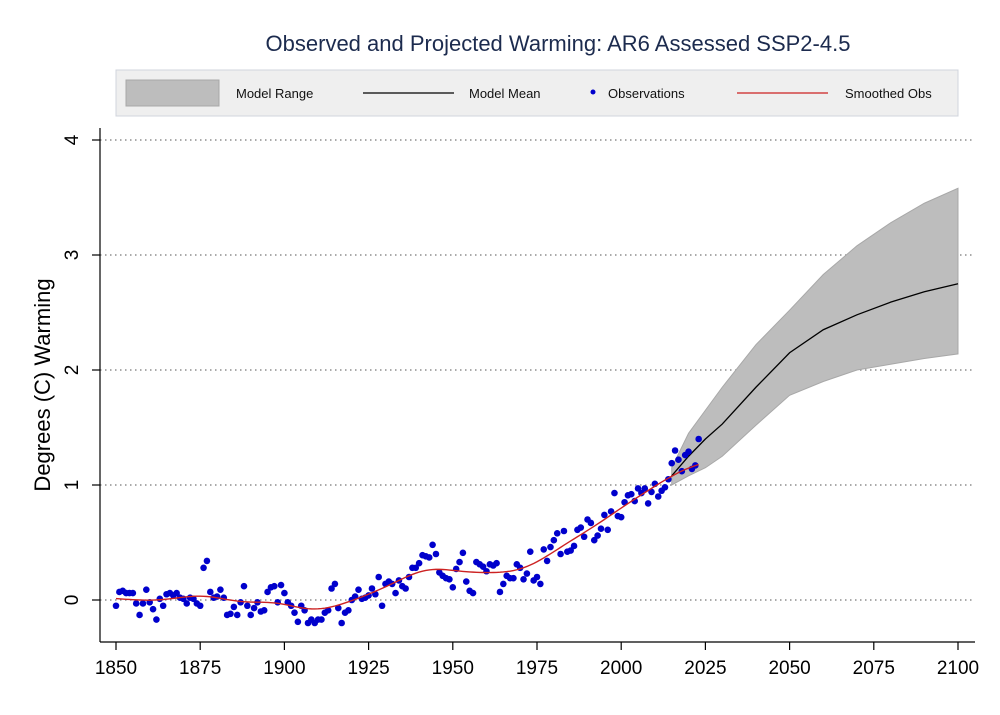 The width and height of the screenshot is (1000, 715). What do you see at coordinates (172, 93) in the screenshot?
I see `legend-swatch-model-range` at bounding box center [172, 93].